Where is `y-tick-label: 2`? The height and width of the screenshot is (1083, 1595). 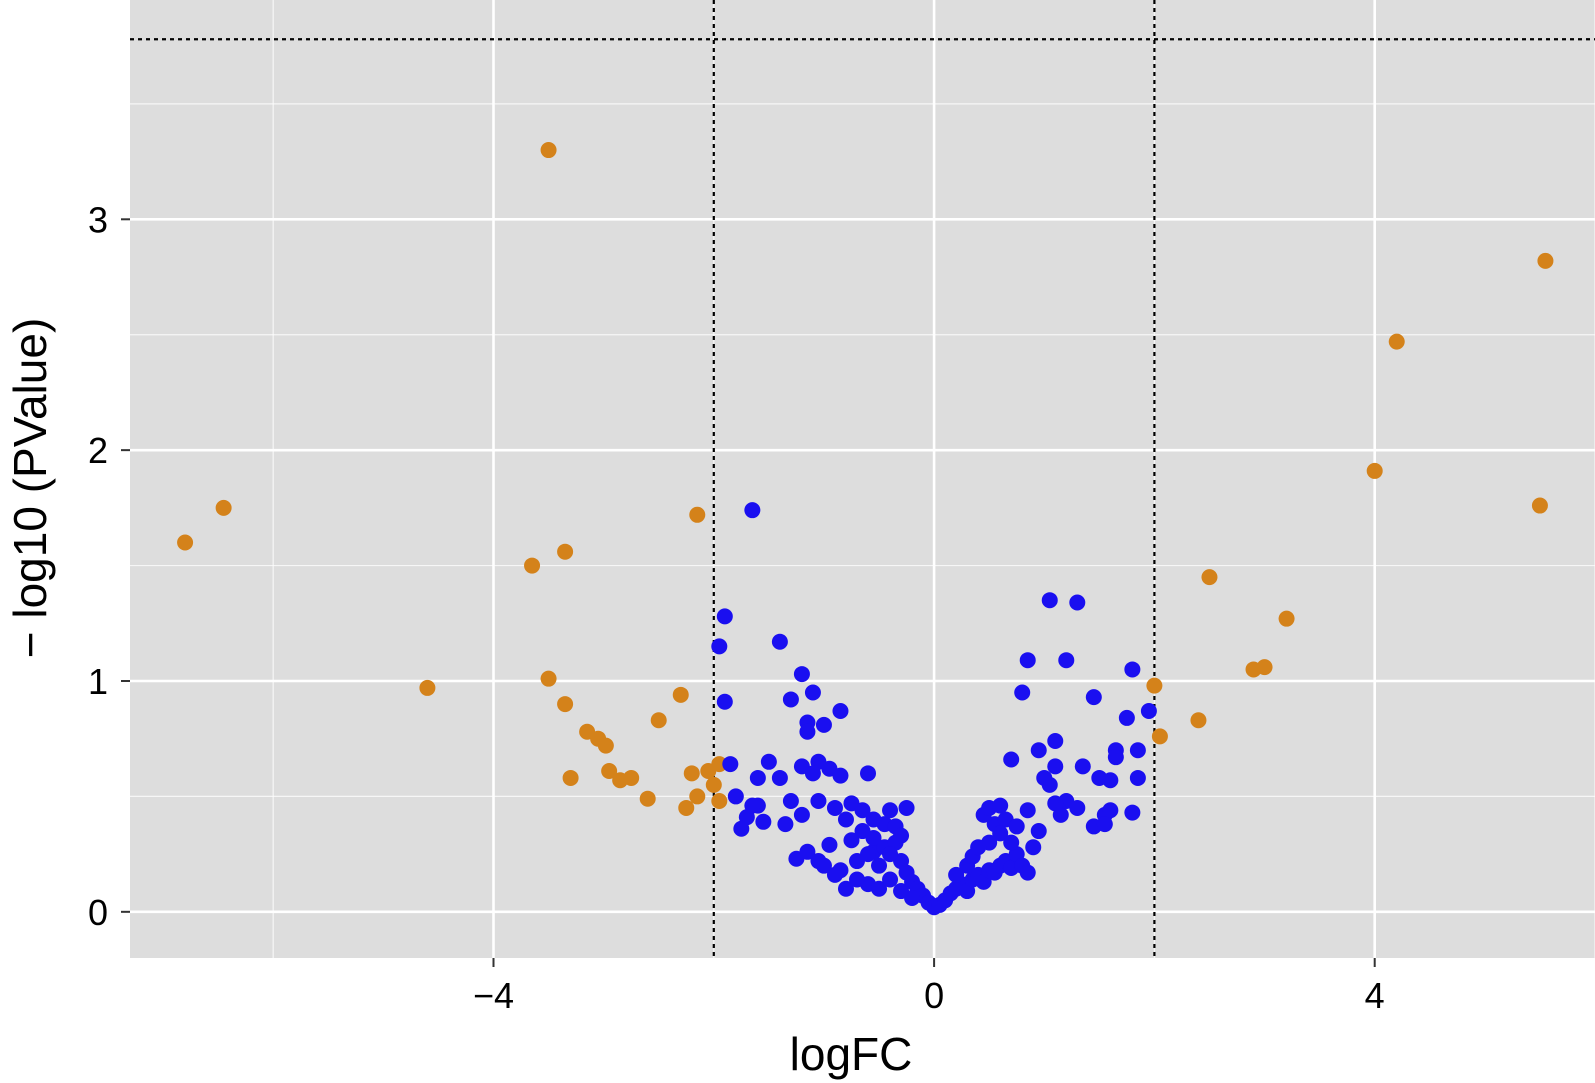 y-tick-label: 2 is located at coordinates (98, 450).